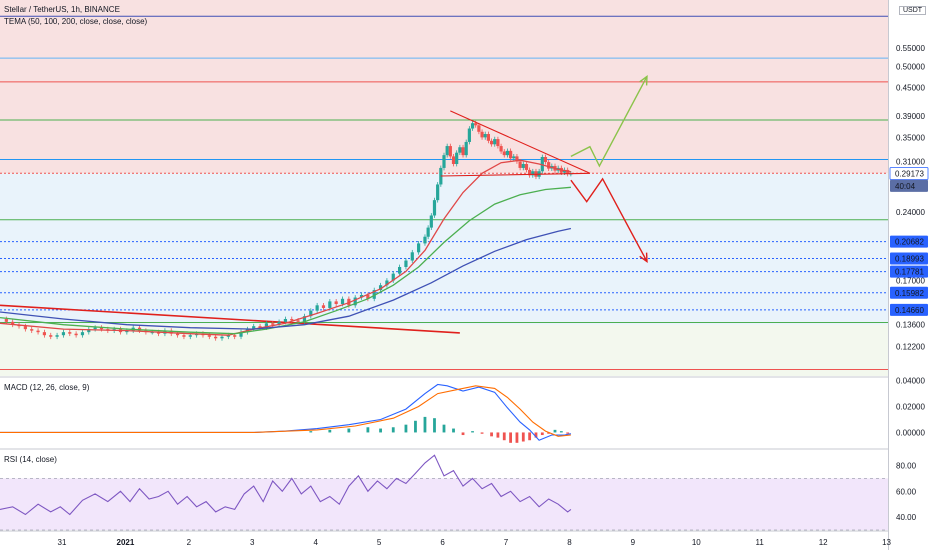 This screenshot has width=932, height=555. Describe the element at coordinates (913, 10) in the screenshot. I see `currency-badge: USDT` at that location.